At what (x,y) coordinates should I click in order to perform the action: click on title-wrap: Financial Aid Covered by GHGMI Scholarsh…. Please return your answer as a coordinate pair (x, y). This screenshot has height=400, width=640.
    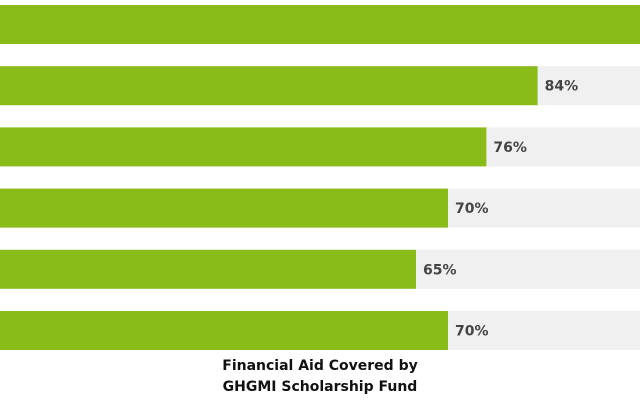
    Looking at the image, I should click on (320, 377).